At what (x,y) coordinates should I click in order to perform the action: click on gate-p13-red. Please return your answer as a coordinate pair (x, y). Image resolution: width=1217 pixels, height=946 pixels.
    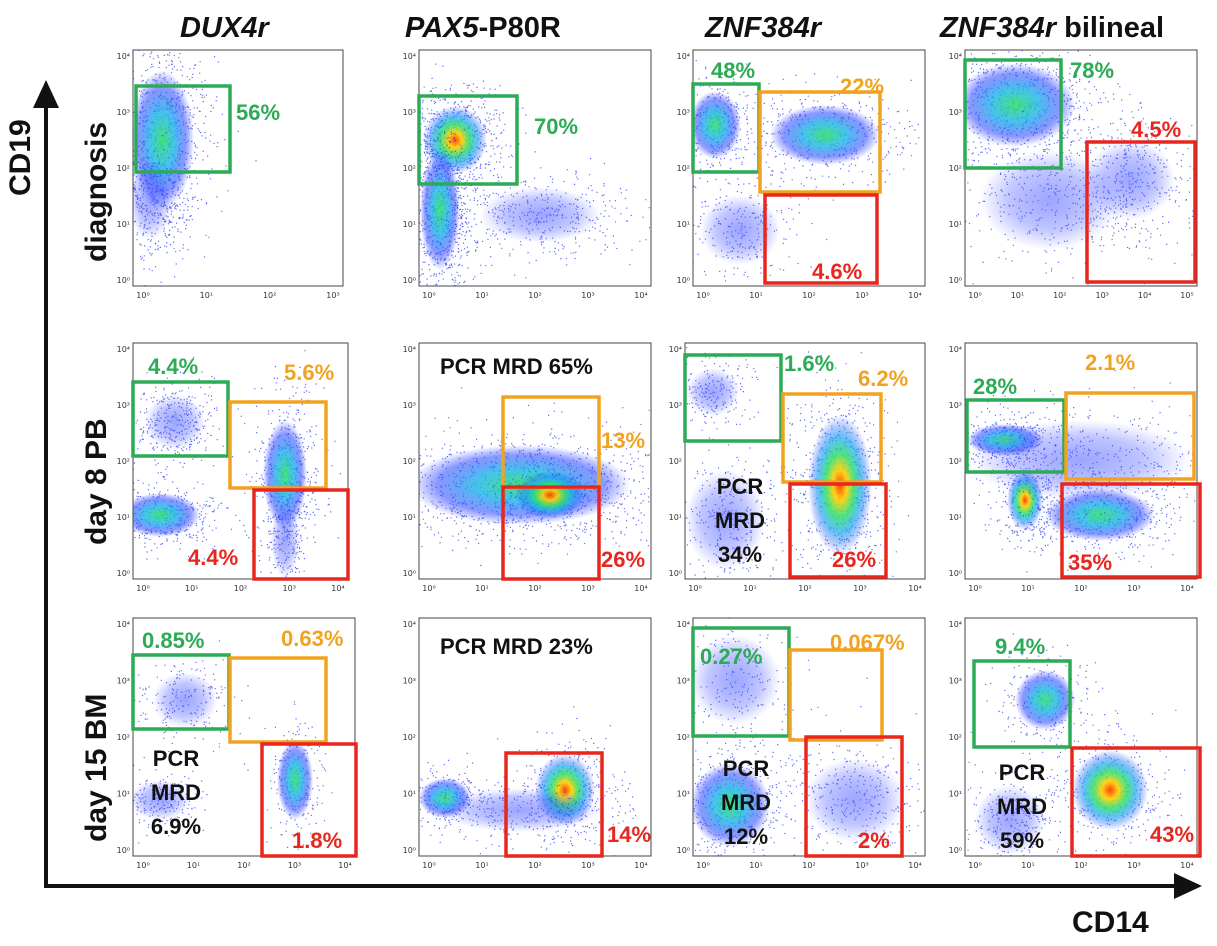
    Looking at the image, I should click on (1131, 530).